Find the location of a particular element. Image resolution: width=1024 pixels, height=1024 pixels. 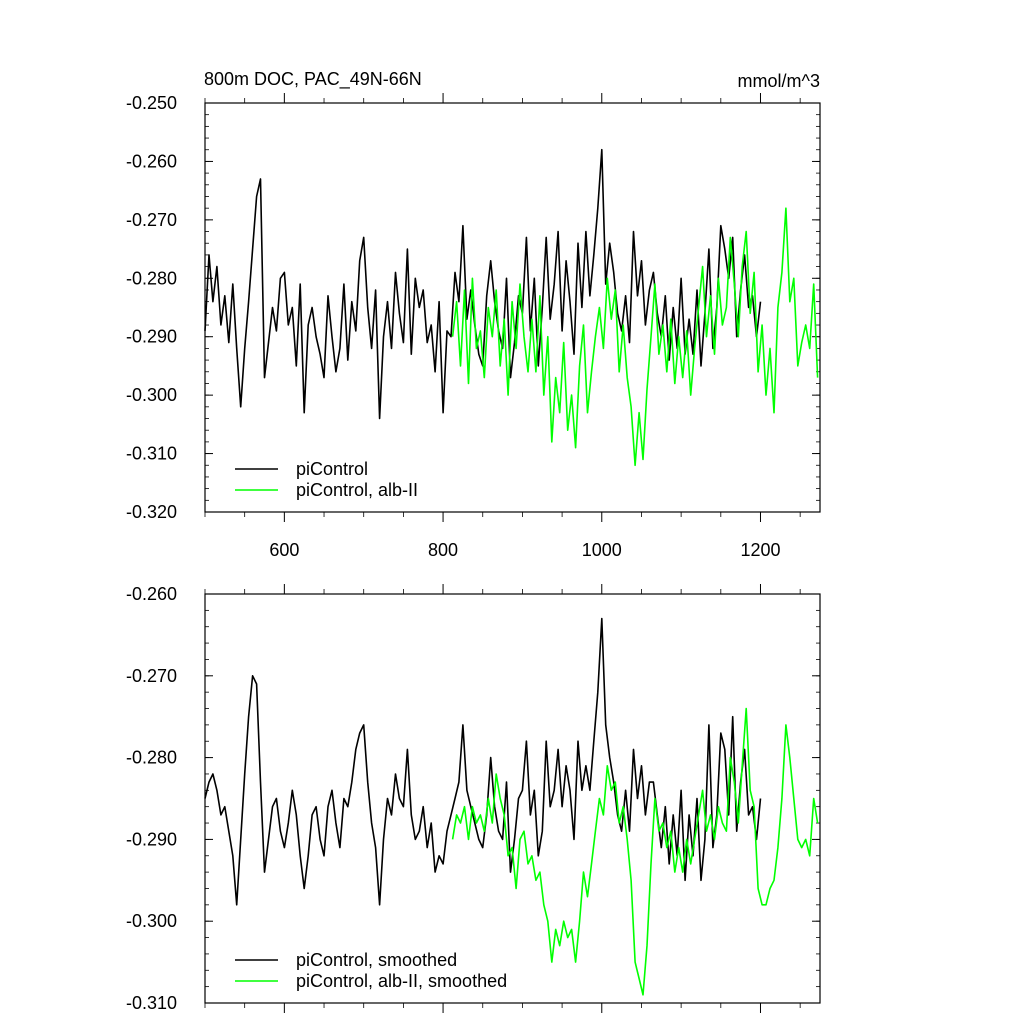

x-tick-label: 1200 is located at coordinates (760, 550).